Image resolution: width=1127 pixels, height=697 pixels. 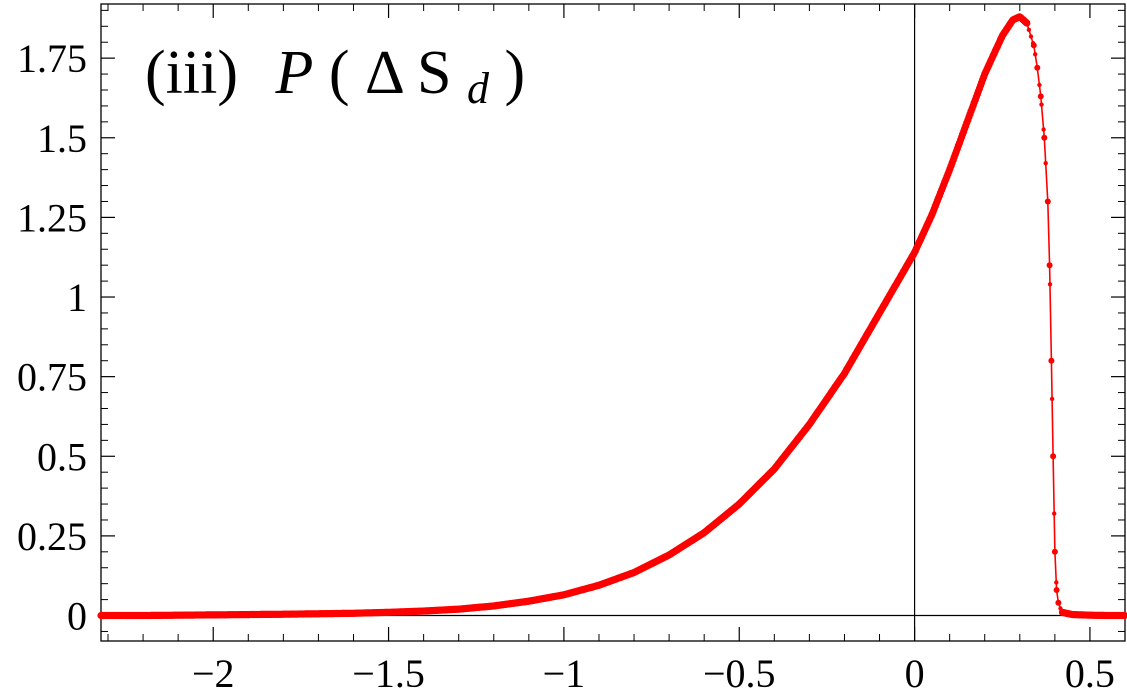 What do you see at coordinates (384, 73) in the screenshot?
I see `title-delta: Δ` at bounding box center [384, 73].